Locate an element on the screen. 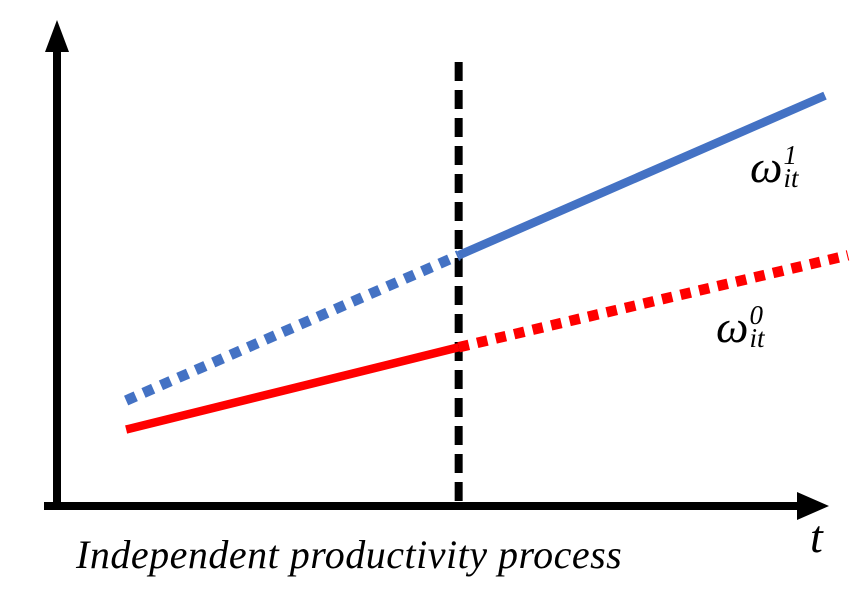 The image size is (850, 591). omega0-superscript: 0 is located at coordinates (756, 315).